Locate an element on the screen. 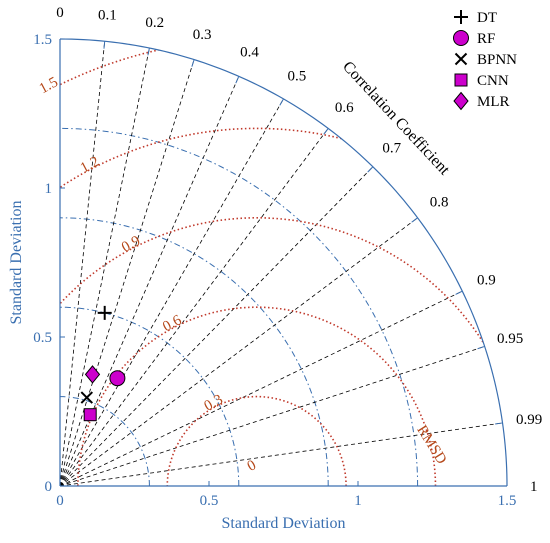 This screenshot has width=550, height=543. legend: DT RF BPNN CNN MLR is located at coordinates (485, 60).